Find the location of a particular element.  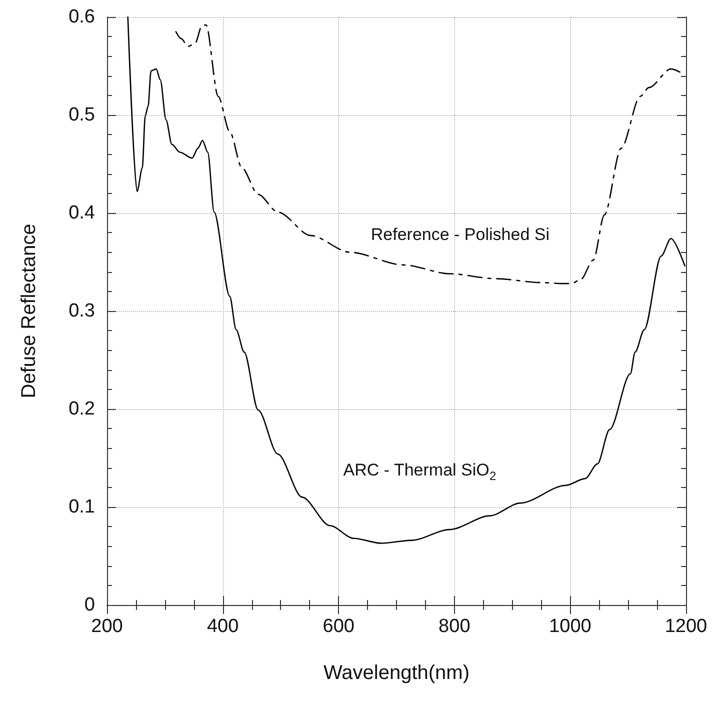

x-tick-label: 1000 is located at coordinates (570, 626).